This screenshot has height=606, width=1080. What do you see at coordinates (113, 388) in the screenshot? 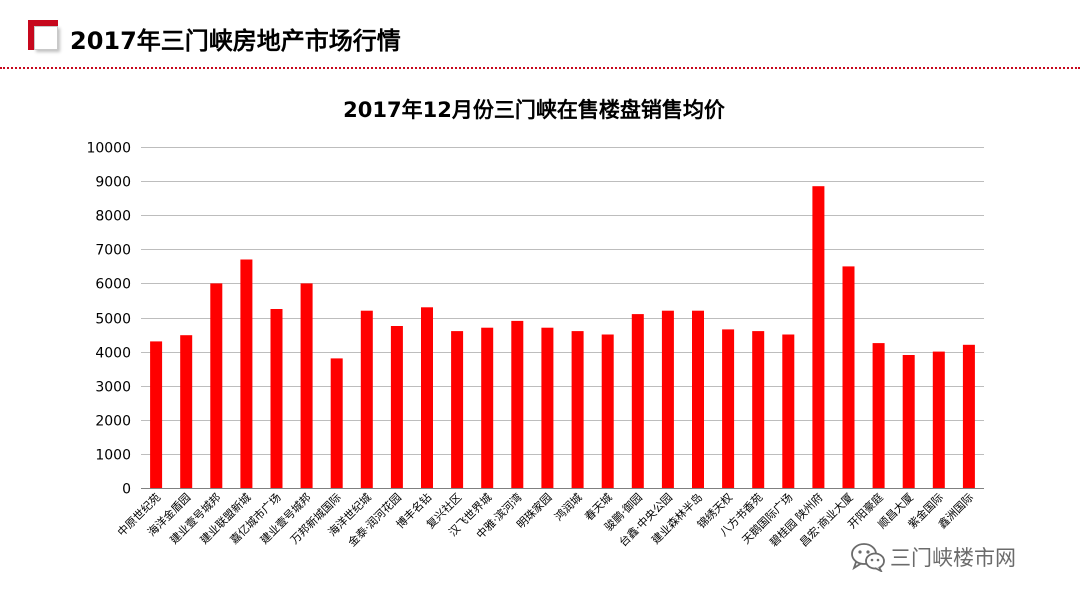
I see `y-tick-label: 3000` at bounding box center [113, 388].